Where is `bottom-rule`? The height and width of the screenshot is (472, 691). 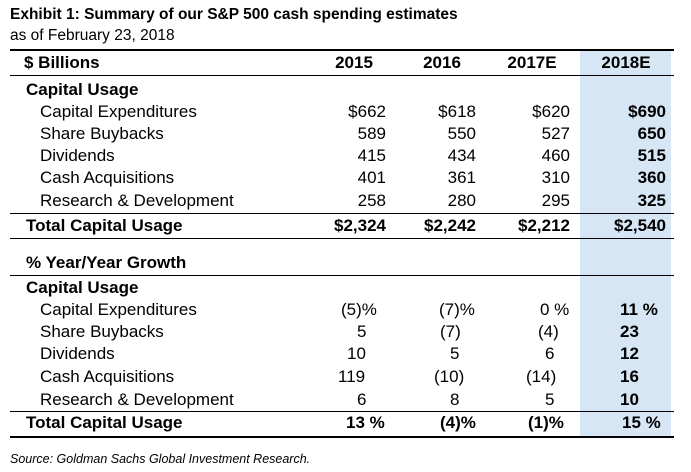
bottom-rule is located at coordinates (342, 437).